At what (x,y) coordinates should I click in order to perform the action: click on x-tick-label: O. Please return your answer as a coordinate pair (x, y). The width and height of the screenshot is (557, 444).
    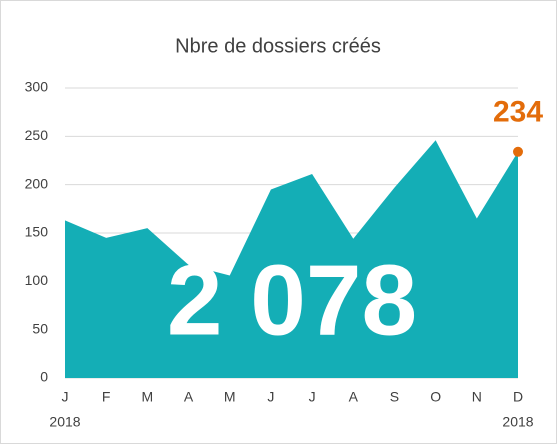
    Looking at the image, I should click on (435, 397).